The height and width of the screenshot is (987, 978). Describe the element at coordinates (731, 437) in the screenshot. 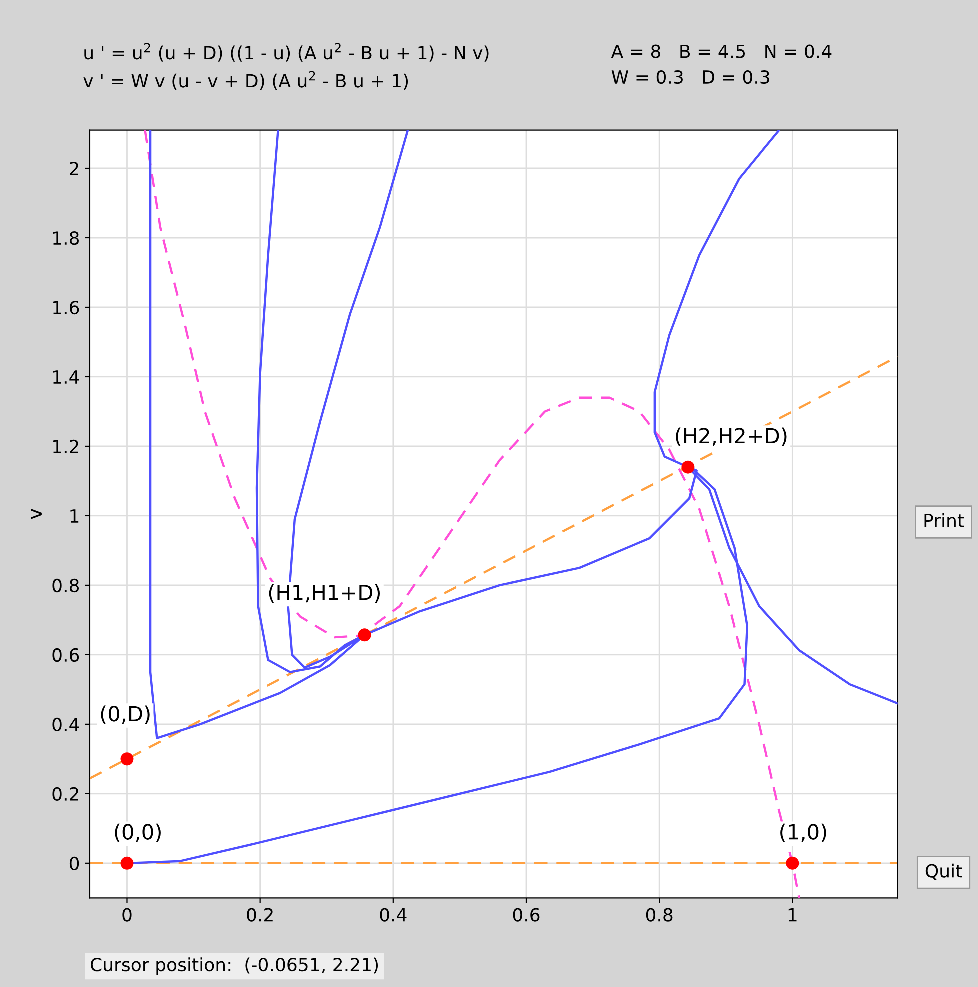

I see `annotation: (H2,H2+D)` at that location.